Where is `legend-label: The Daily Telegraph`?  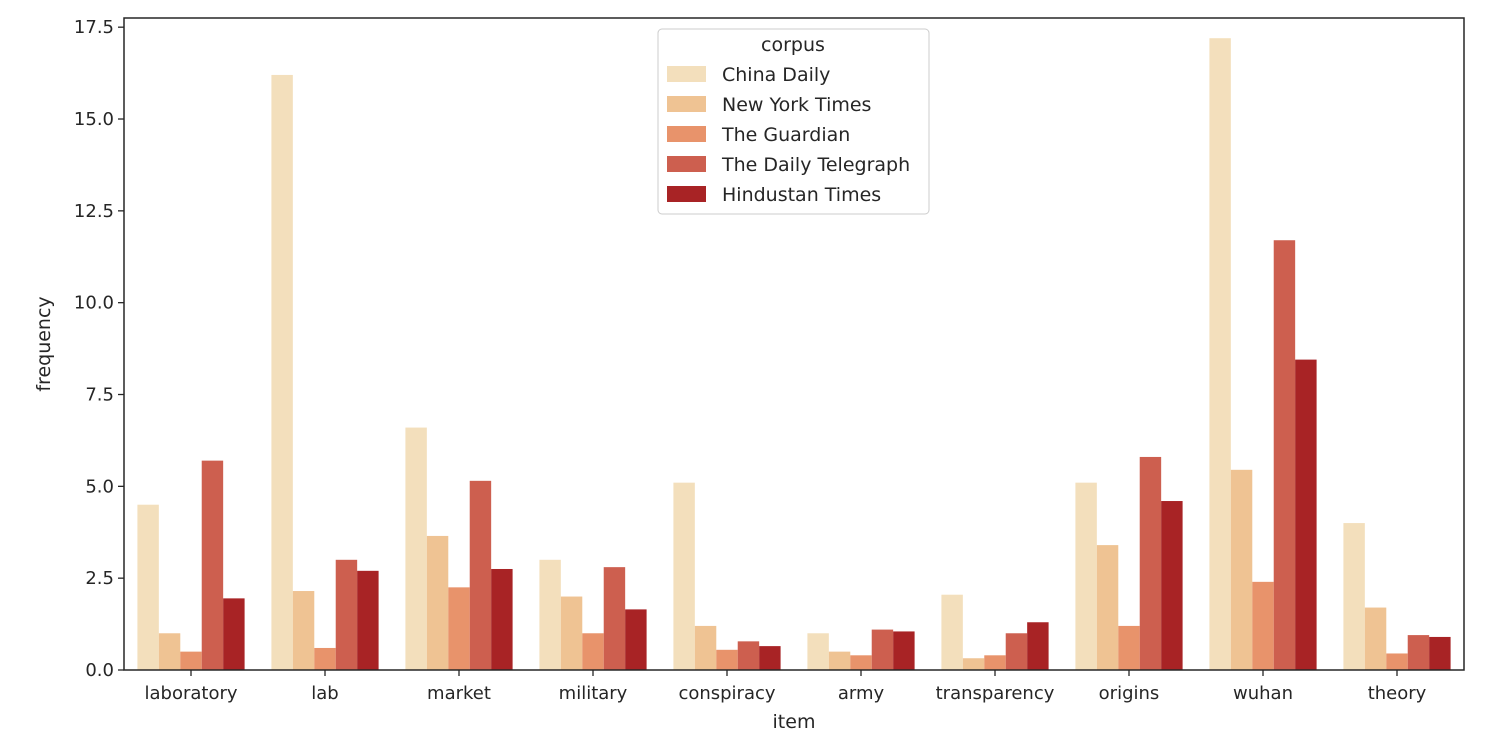 legend-label: The Daily Telegraph is located at coordinates (815, 165).